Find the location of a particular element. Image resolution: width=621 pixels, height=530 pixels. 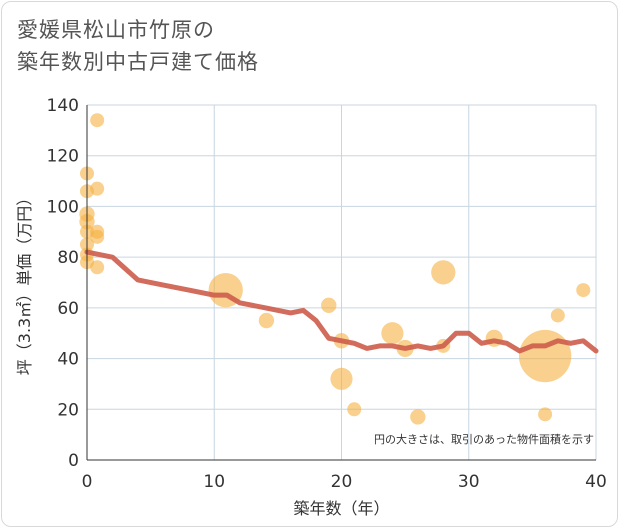

size-legend-note: 円の大きさは、取引のあった物件面積を示す is located at coordinates (484, 439).